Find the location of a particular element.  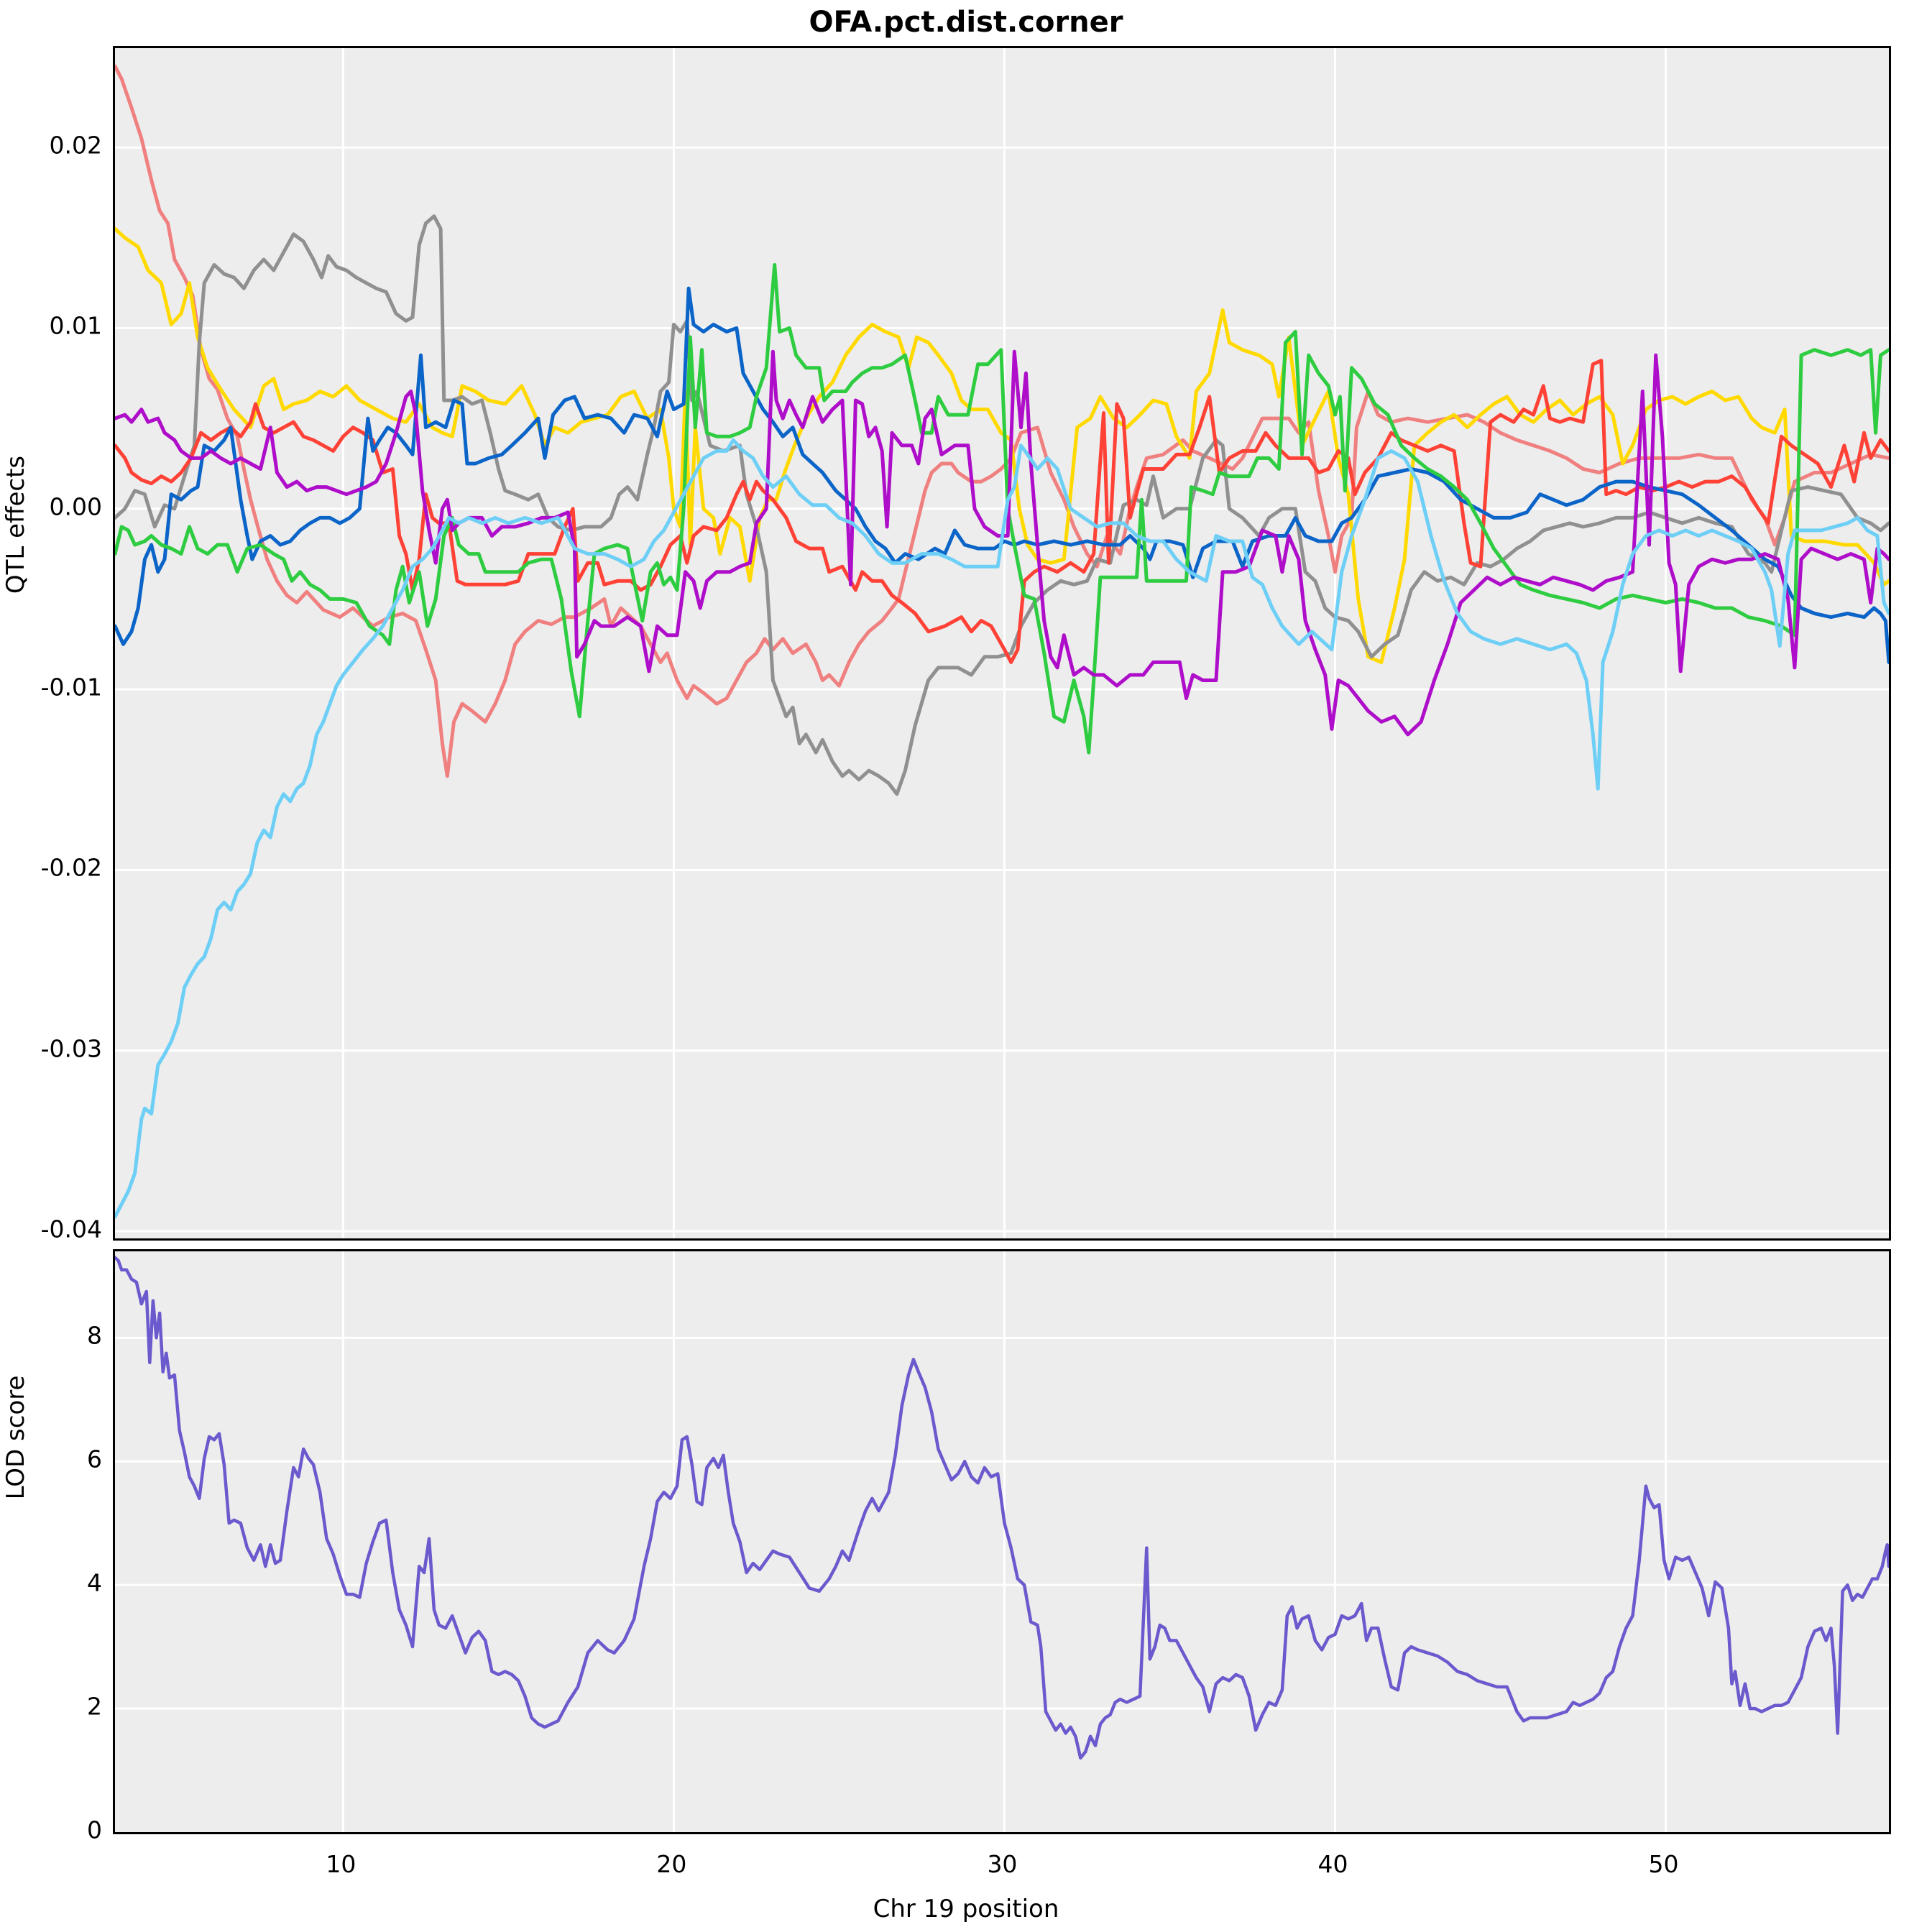

y-tick-label: -0.03 is located at coordinates (71, 1048).